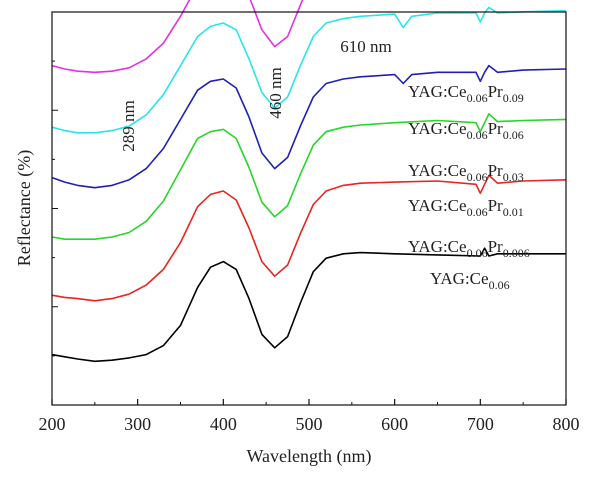 This screenshot has height=489, width=600. I want to click on series-label-3: YAG:Ce0.06Pr0.03, so click(466, 172).